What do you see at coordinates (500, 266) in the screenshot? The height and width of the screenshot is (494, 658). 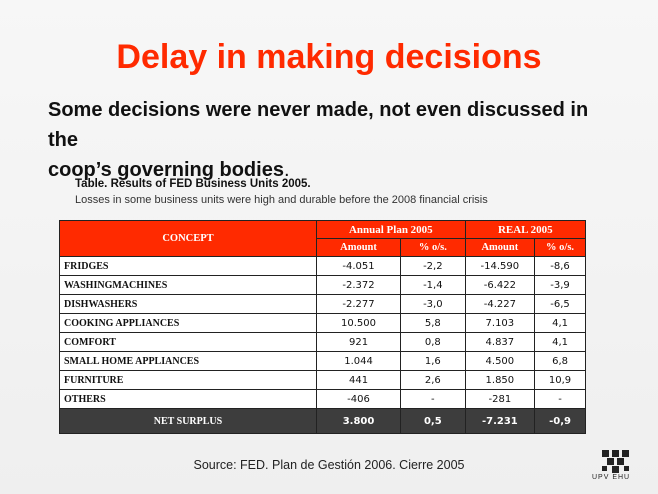 I see `real-amount-cell: -14.590` at bounding box center [500, 266].